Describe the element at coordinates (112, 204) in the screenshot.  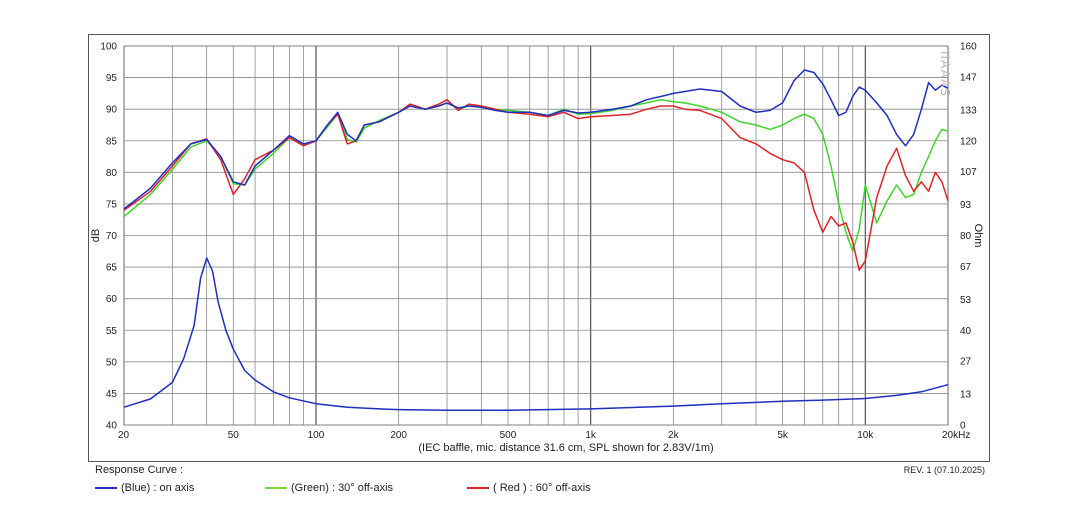
I see `y-tick-label: 75` at that location.